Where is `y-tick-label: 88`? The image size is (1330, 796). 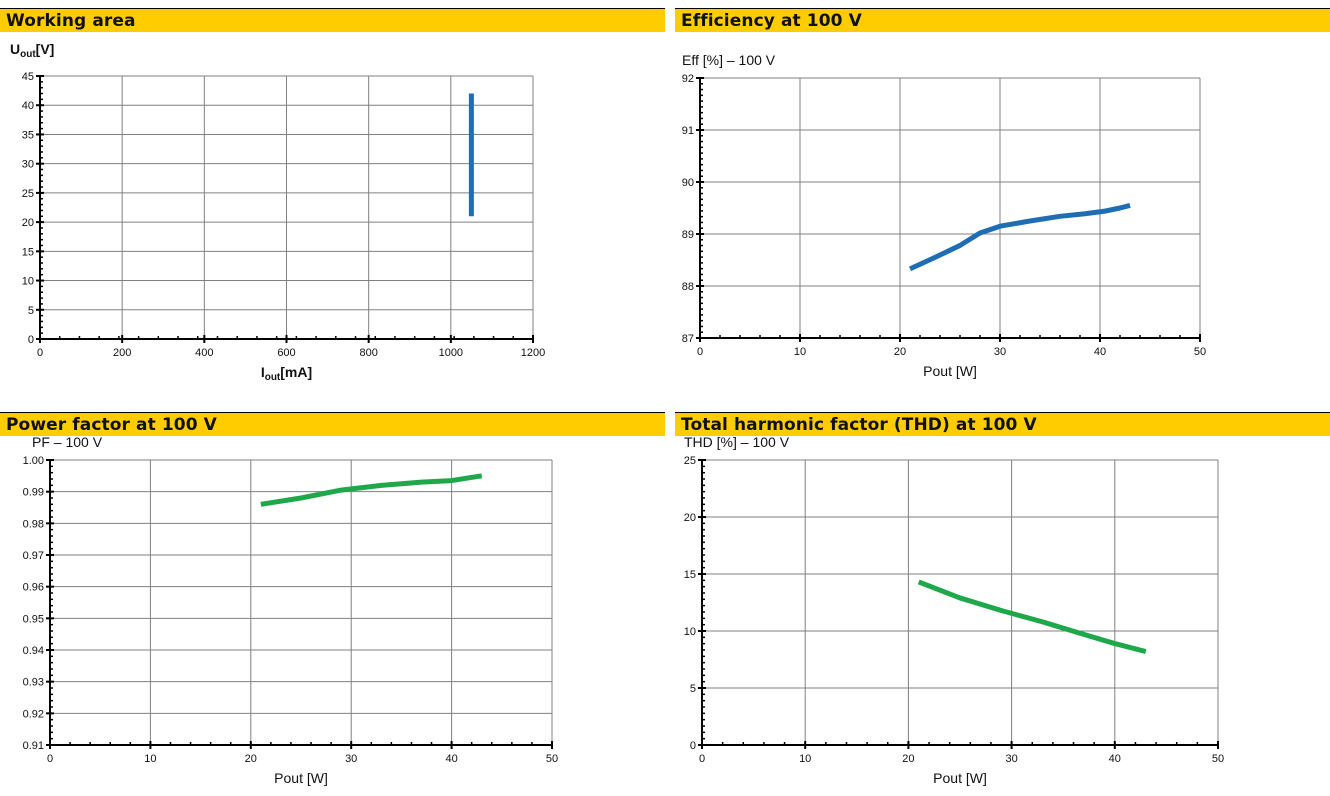 y-tick-label: 88 is located at coordinates (688, 287).